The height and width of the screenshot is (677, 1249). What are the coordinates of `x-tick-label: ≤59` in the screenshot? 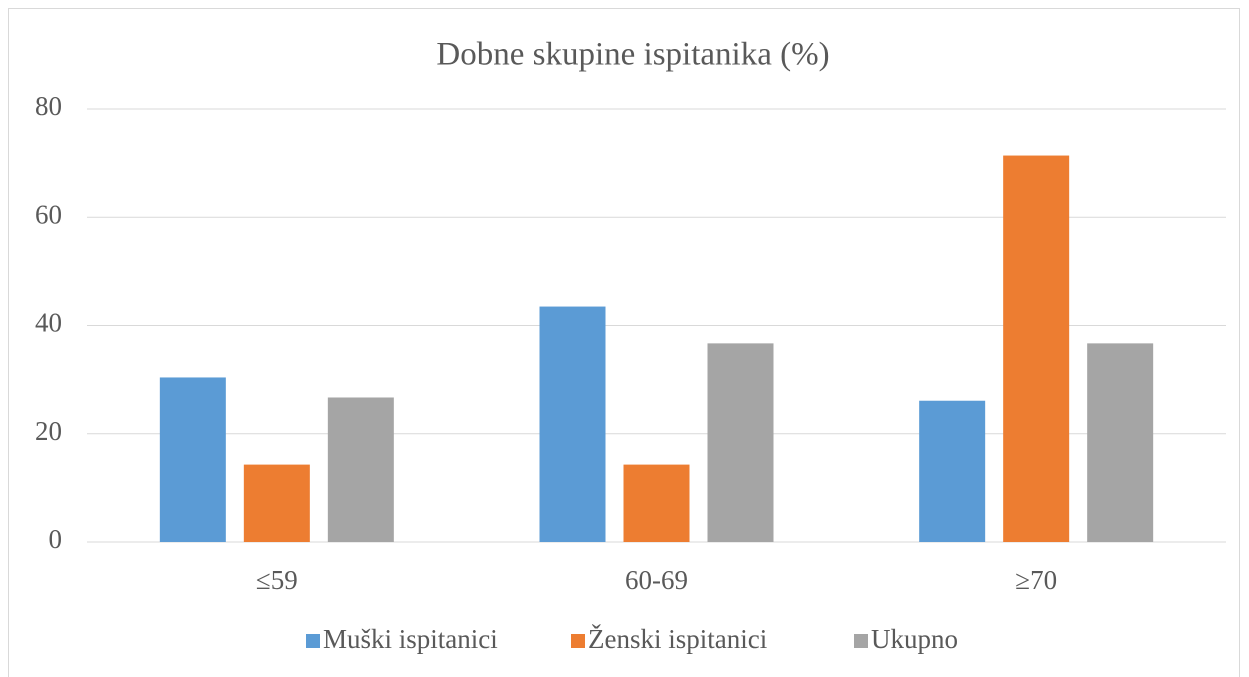 It's located at (277, 580).